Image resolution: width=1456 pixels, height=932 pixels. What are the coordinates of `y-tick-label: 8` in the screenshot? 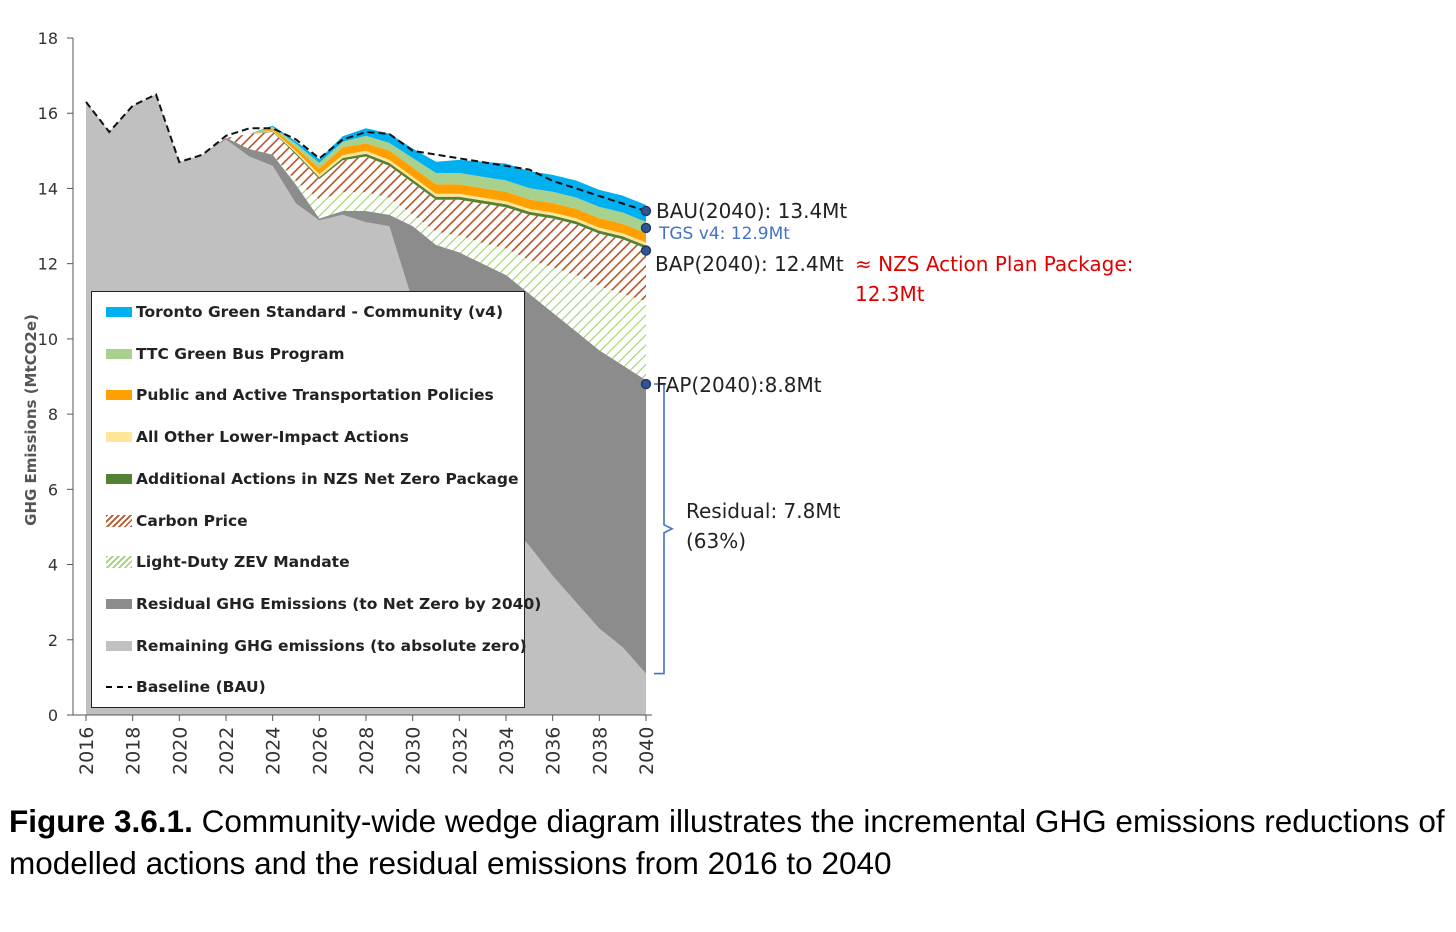 It's located at (53, 414).